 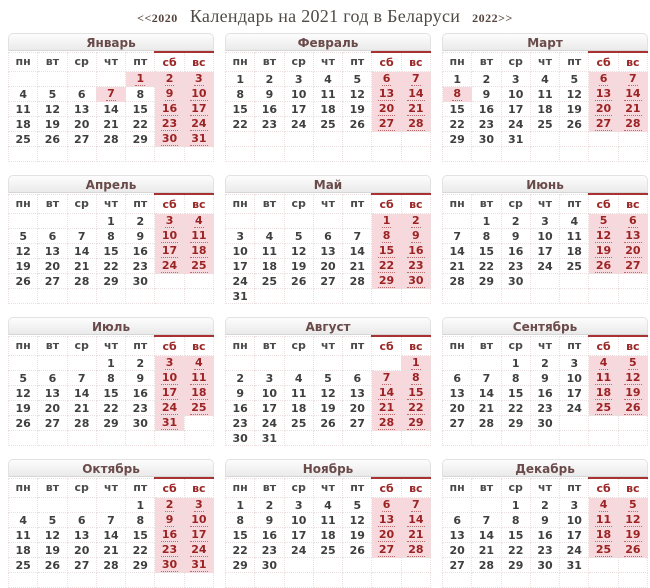 What do you see at coordinates (157, 18) in the screenshot?
I see `prev-year-link: <<2020` at bounding box center [157, 18].